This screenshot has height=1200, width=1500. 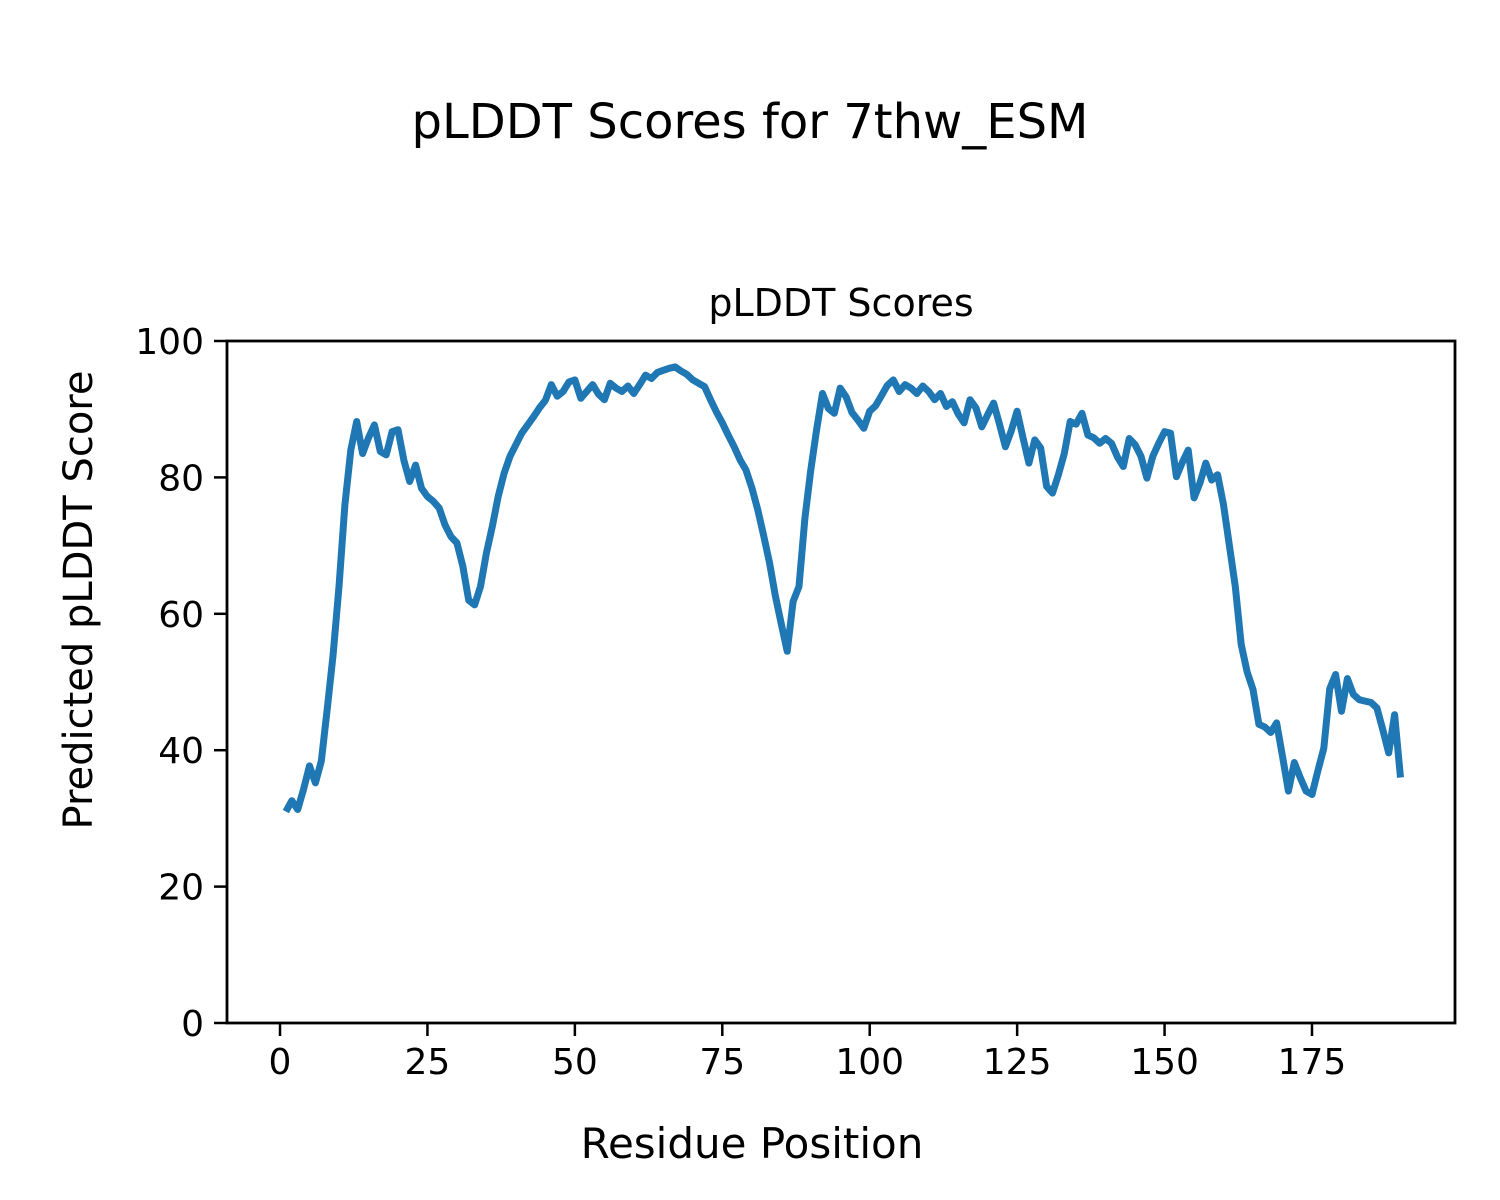 I want to click on y-tick-label: 60, so click(x=181, y=615).